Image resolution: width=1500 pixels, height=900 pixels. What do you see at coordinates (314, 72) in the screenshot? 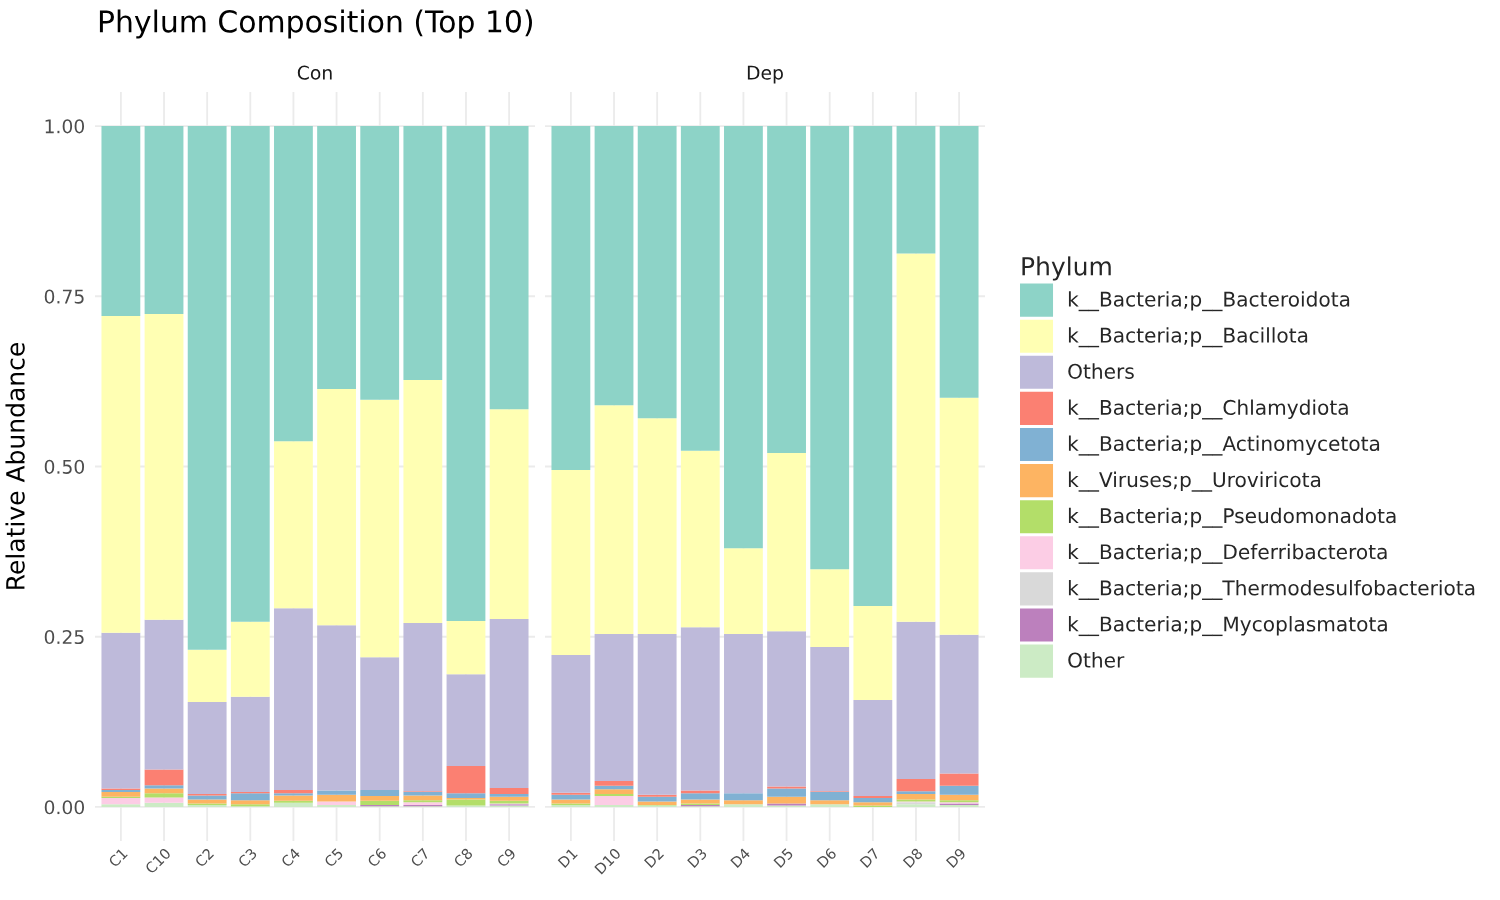
I see `chart-subtitle: Con` at bounding box center [314, 72].